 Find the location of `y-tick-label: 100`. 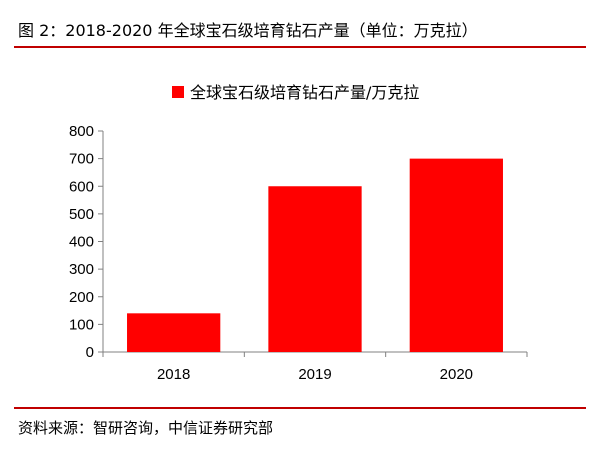

y-tick-label: 100 is located at coordinates (81, 324).